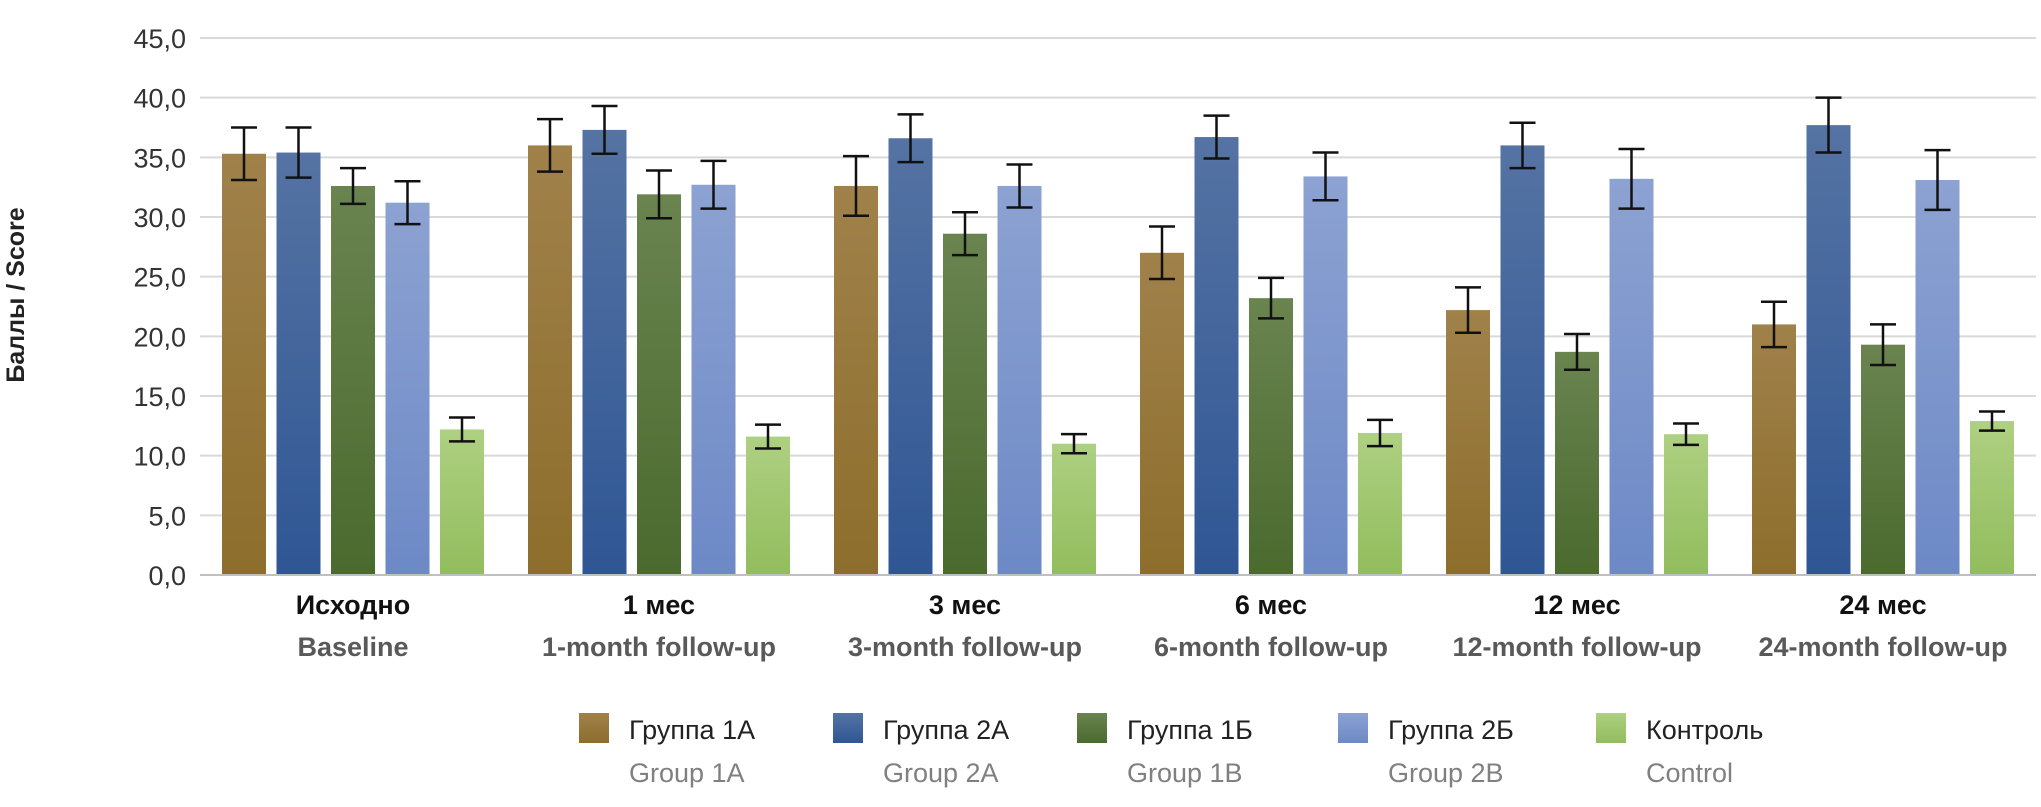 This screenshot has width=2041, height=807. I want to click on x-tick-label-en: 12-month follow-up, so click(1577, 647).